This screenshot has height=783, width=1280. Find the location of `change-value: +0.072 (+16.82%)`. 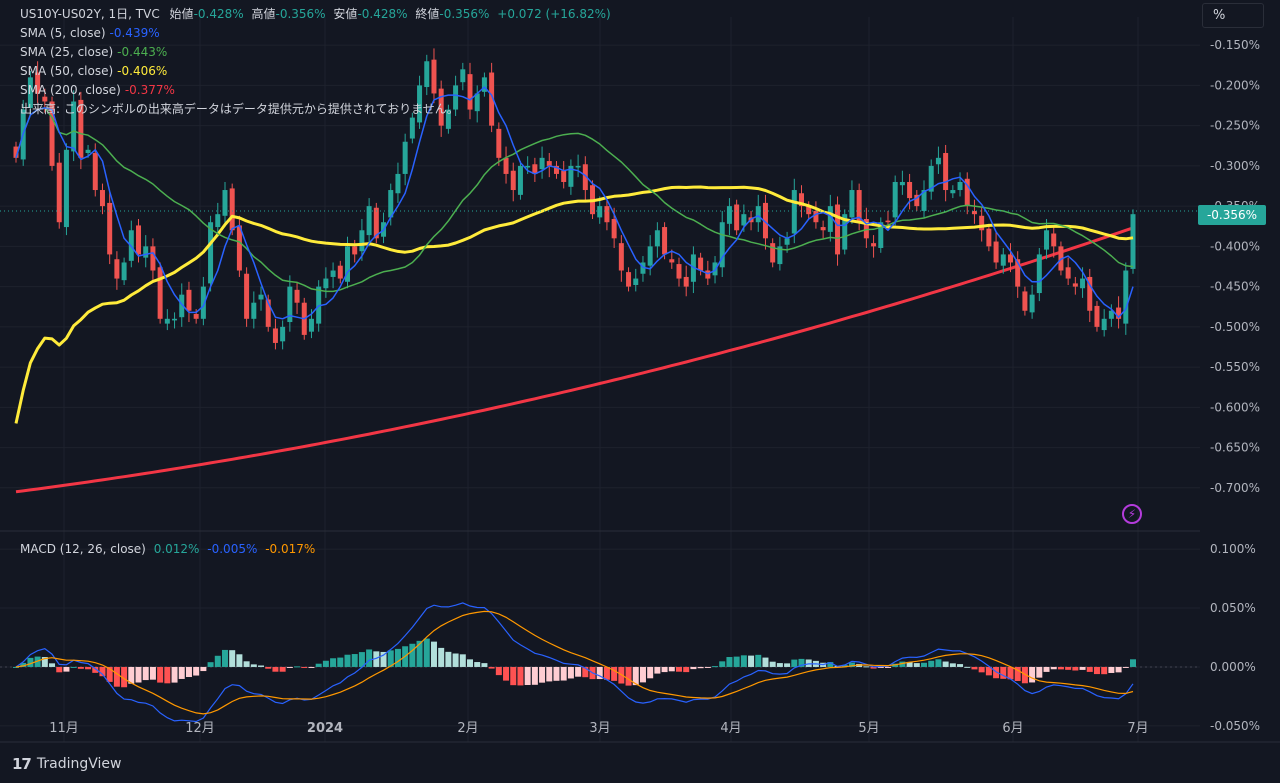

change-value: +0.072 (+16.82%) is located at coordinates (554, 14).